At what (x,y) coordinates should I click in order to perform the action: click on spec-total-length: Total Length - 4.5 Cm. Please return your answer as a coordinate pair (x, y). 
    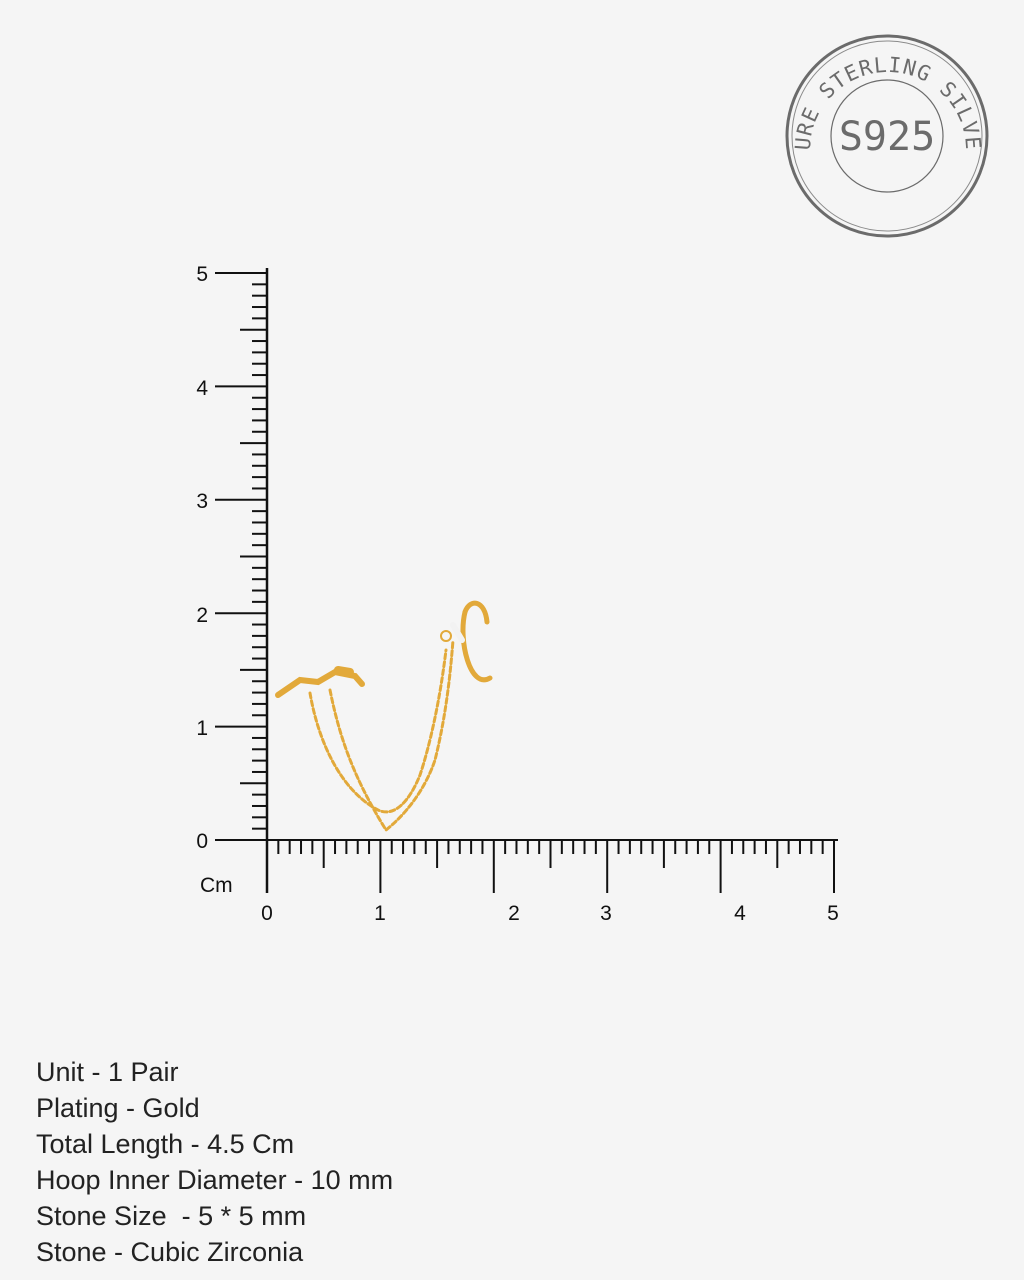
    Looking at the image, I should click on (165, 1144).